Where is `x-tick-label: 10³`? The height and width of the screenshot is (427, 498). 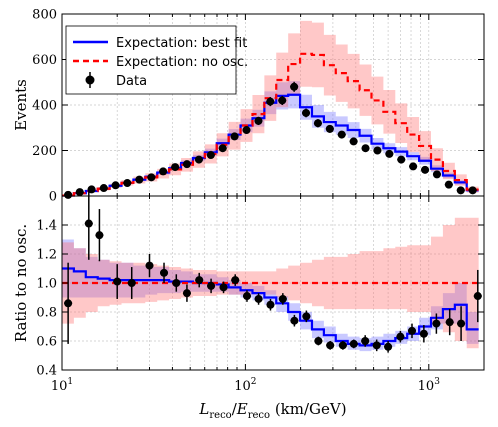 x-tick-label: 10³ is located at coordinates (429, 385).